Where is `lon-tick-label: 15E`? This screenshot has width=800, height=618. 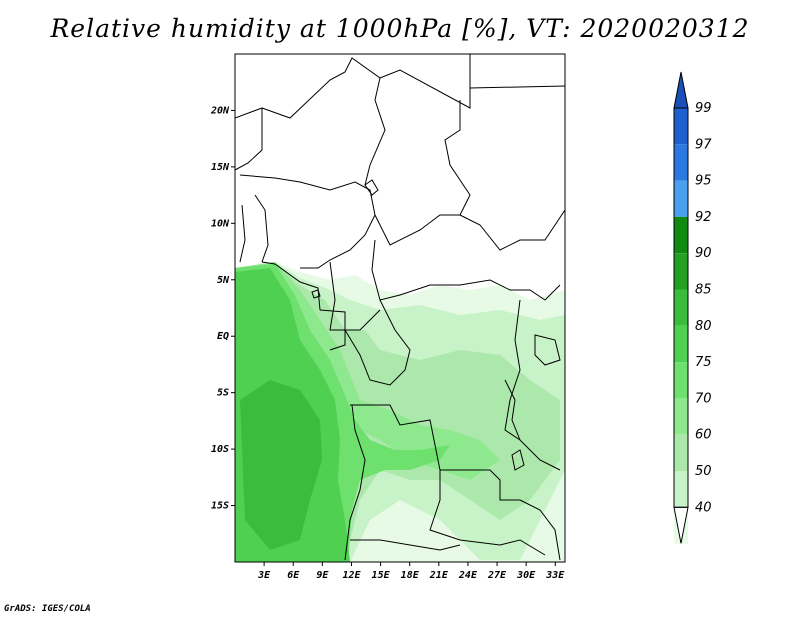 lon-tick-label: 15E is located at coordinates (381, 575).